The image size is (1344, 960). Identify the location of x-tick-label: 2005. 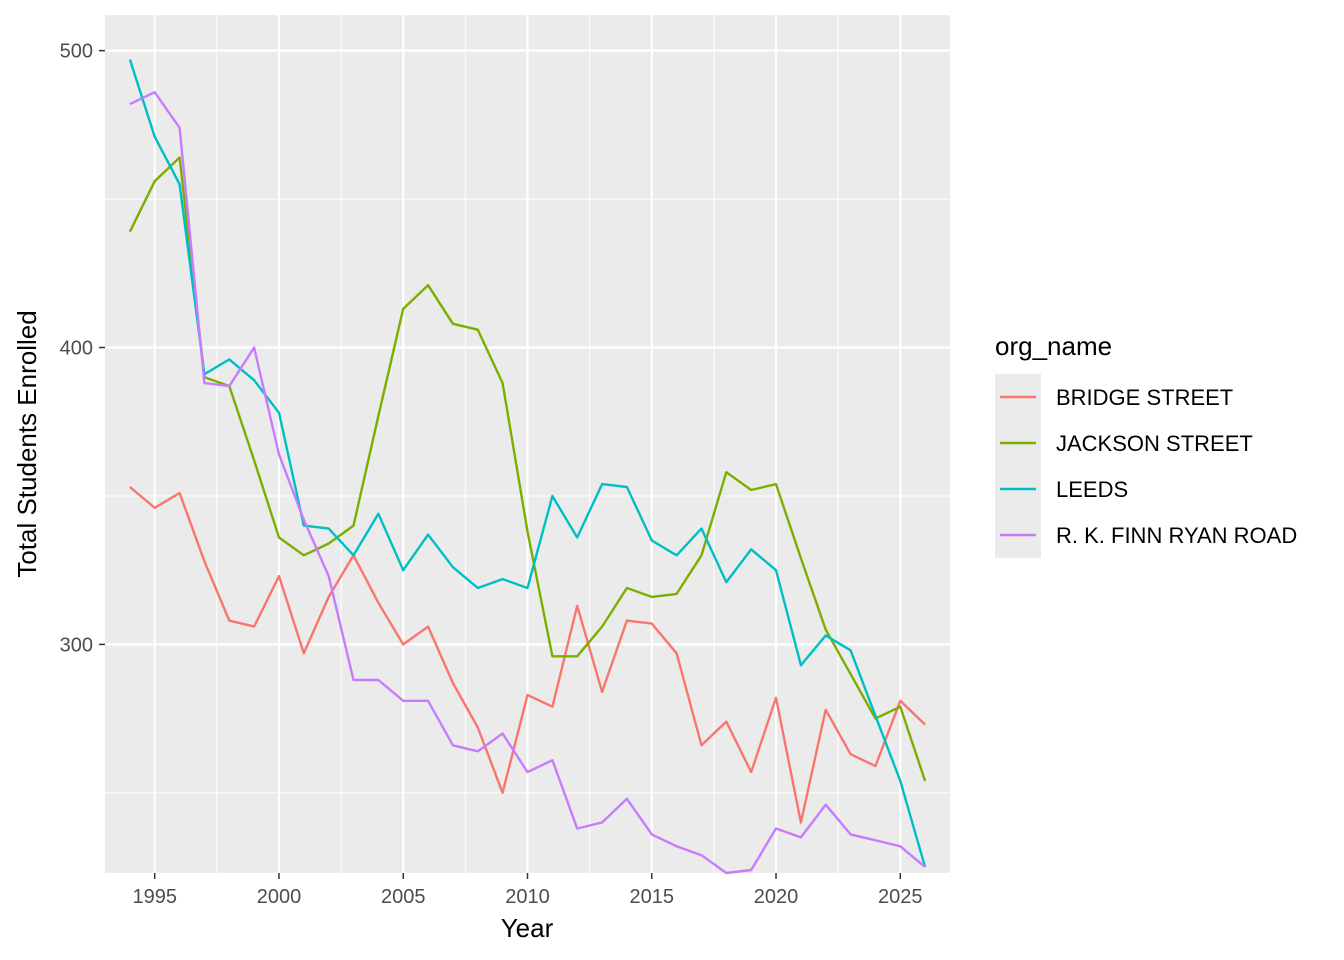
(403, 897).